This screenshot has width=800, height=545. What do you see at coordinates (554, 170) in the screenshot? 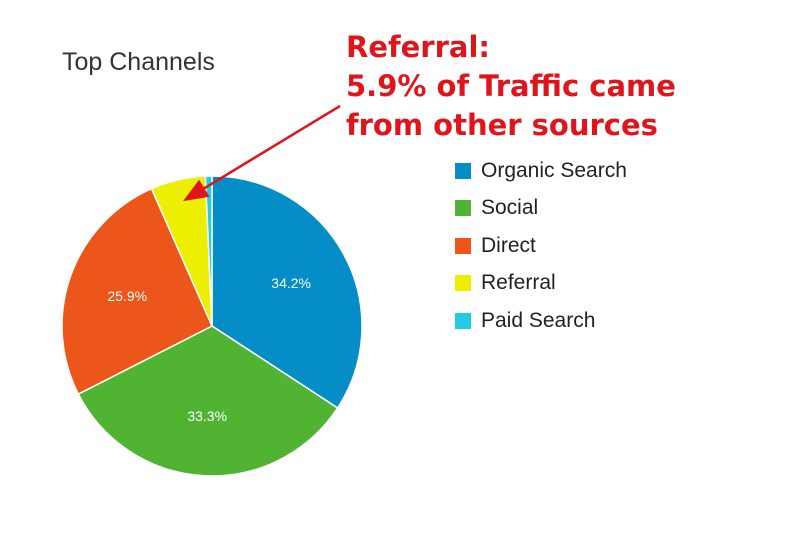
I see `legend-label: Organic Search` at bounding box center [554, 170].